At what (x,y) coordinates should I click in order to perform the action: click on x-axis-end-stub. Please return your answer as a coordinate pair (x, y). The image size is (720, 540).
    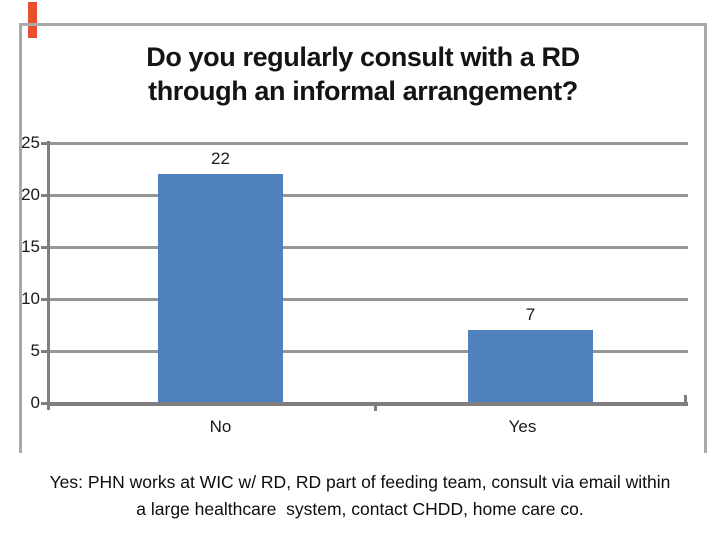
    Looking at the image, I should click on (685, 399).